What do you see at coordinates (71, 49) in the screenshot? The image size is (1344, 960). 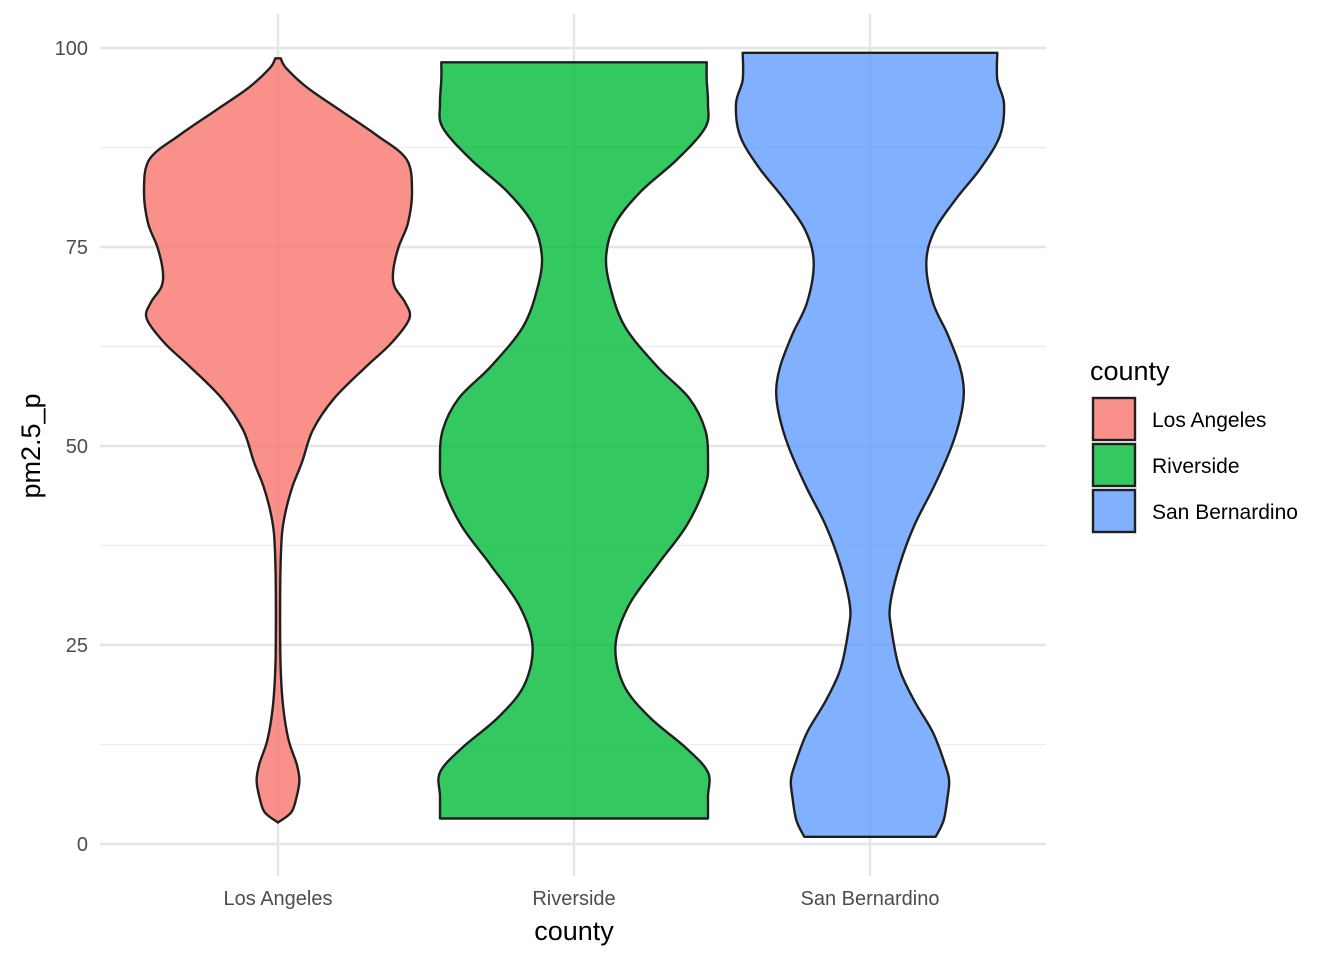 I see `y-tick-label: 100` at bounding box center [71, 49].